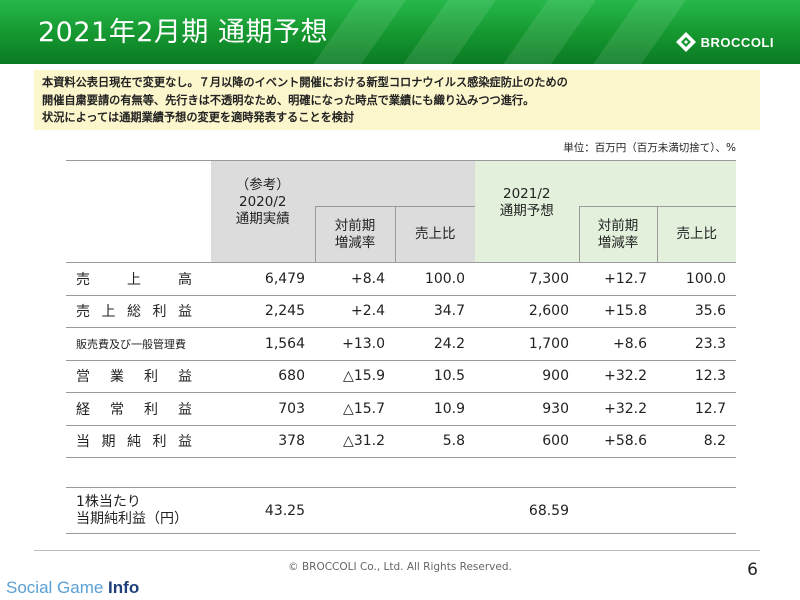  I want to click on next-year-header: 2021/2 通期予想, so click(527, 211).